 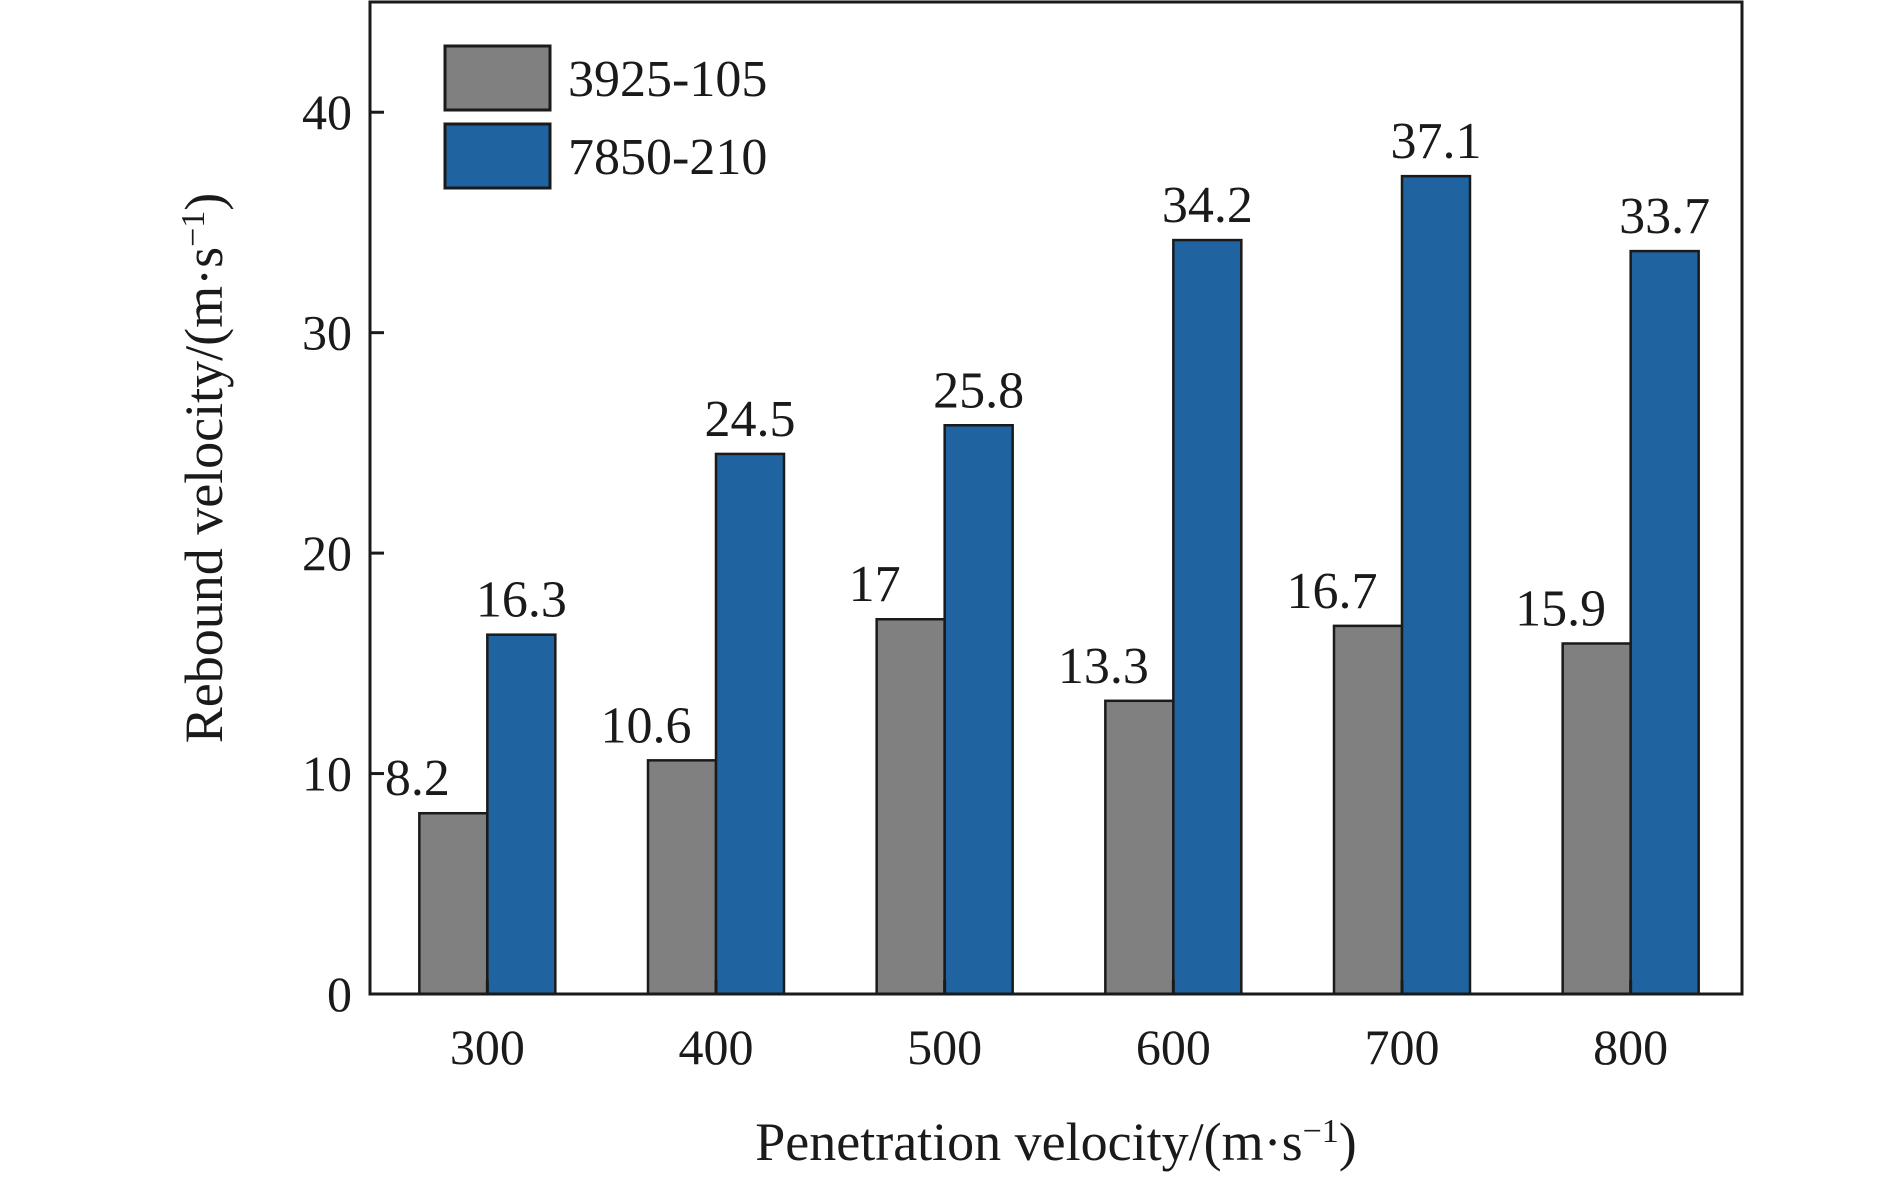 I want to click on x-axis-title-superscript: −1, so click(x=1321, y=1131).